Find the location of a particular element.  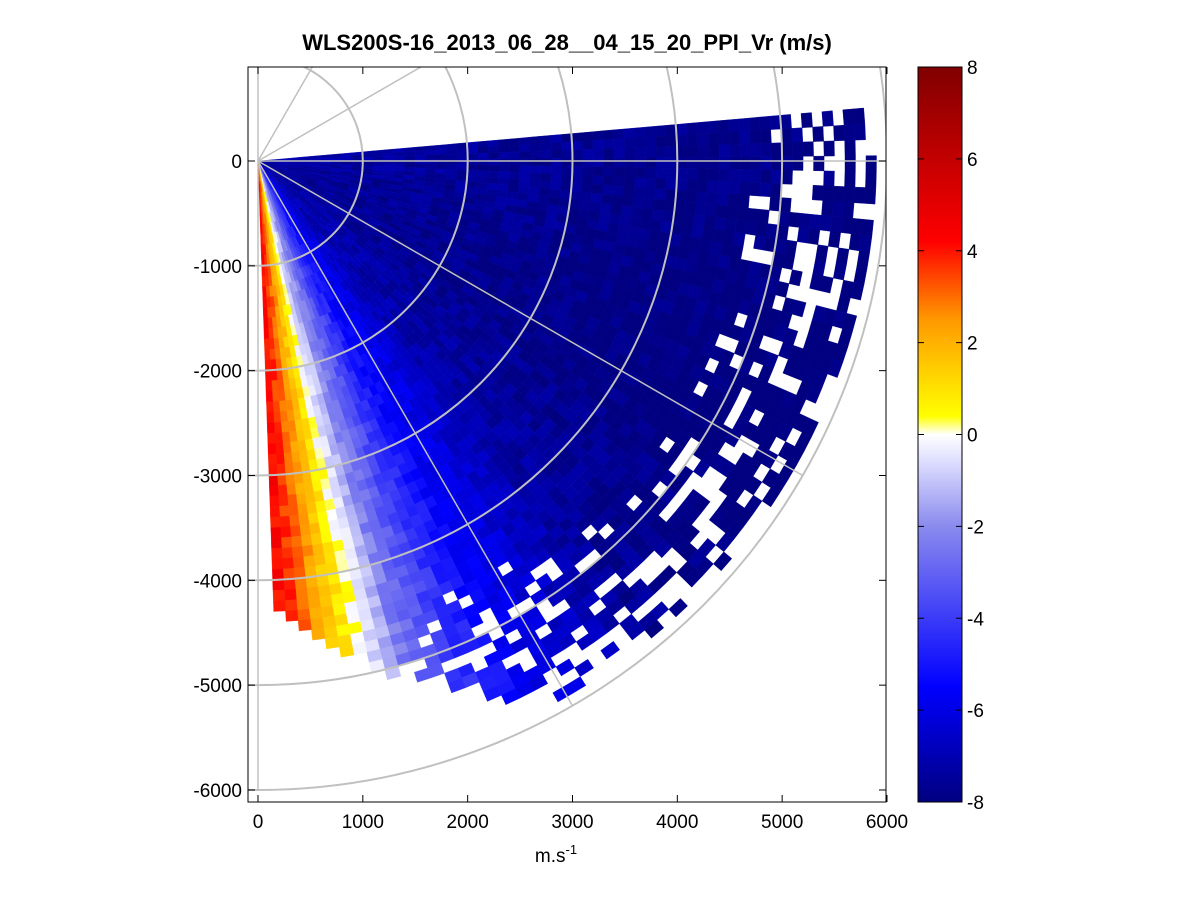

x-tick-label: 2000 is located at coordinates (468, 822).